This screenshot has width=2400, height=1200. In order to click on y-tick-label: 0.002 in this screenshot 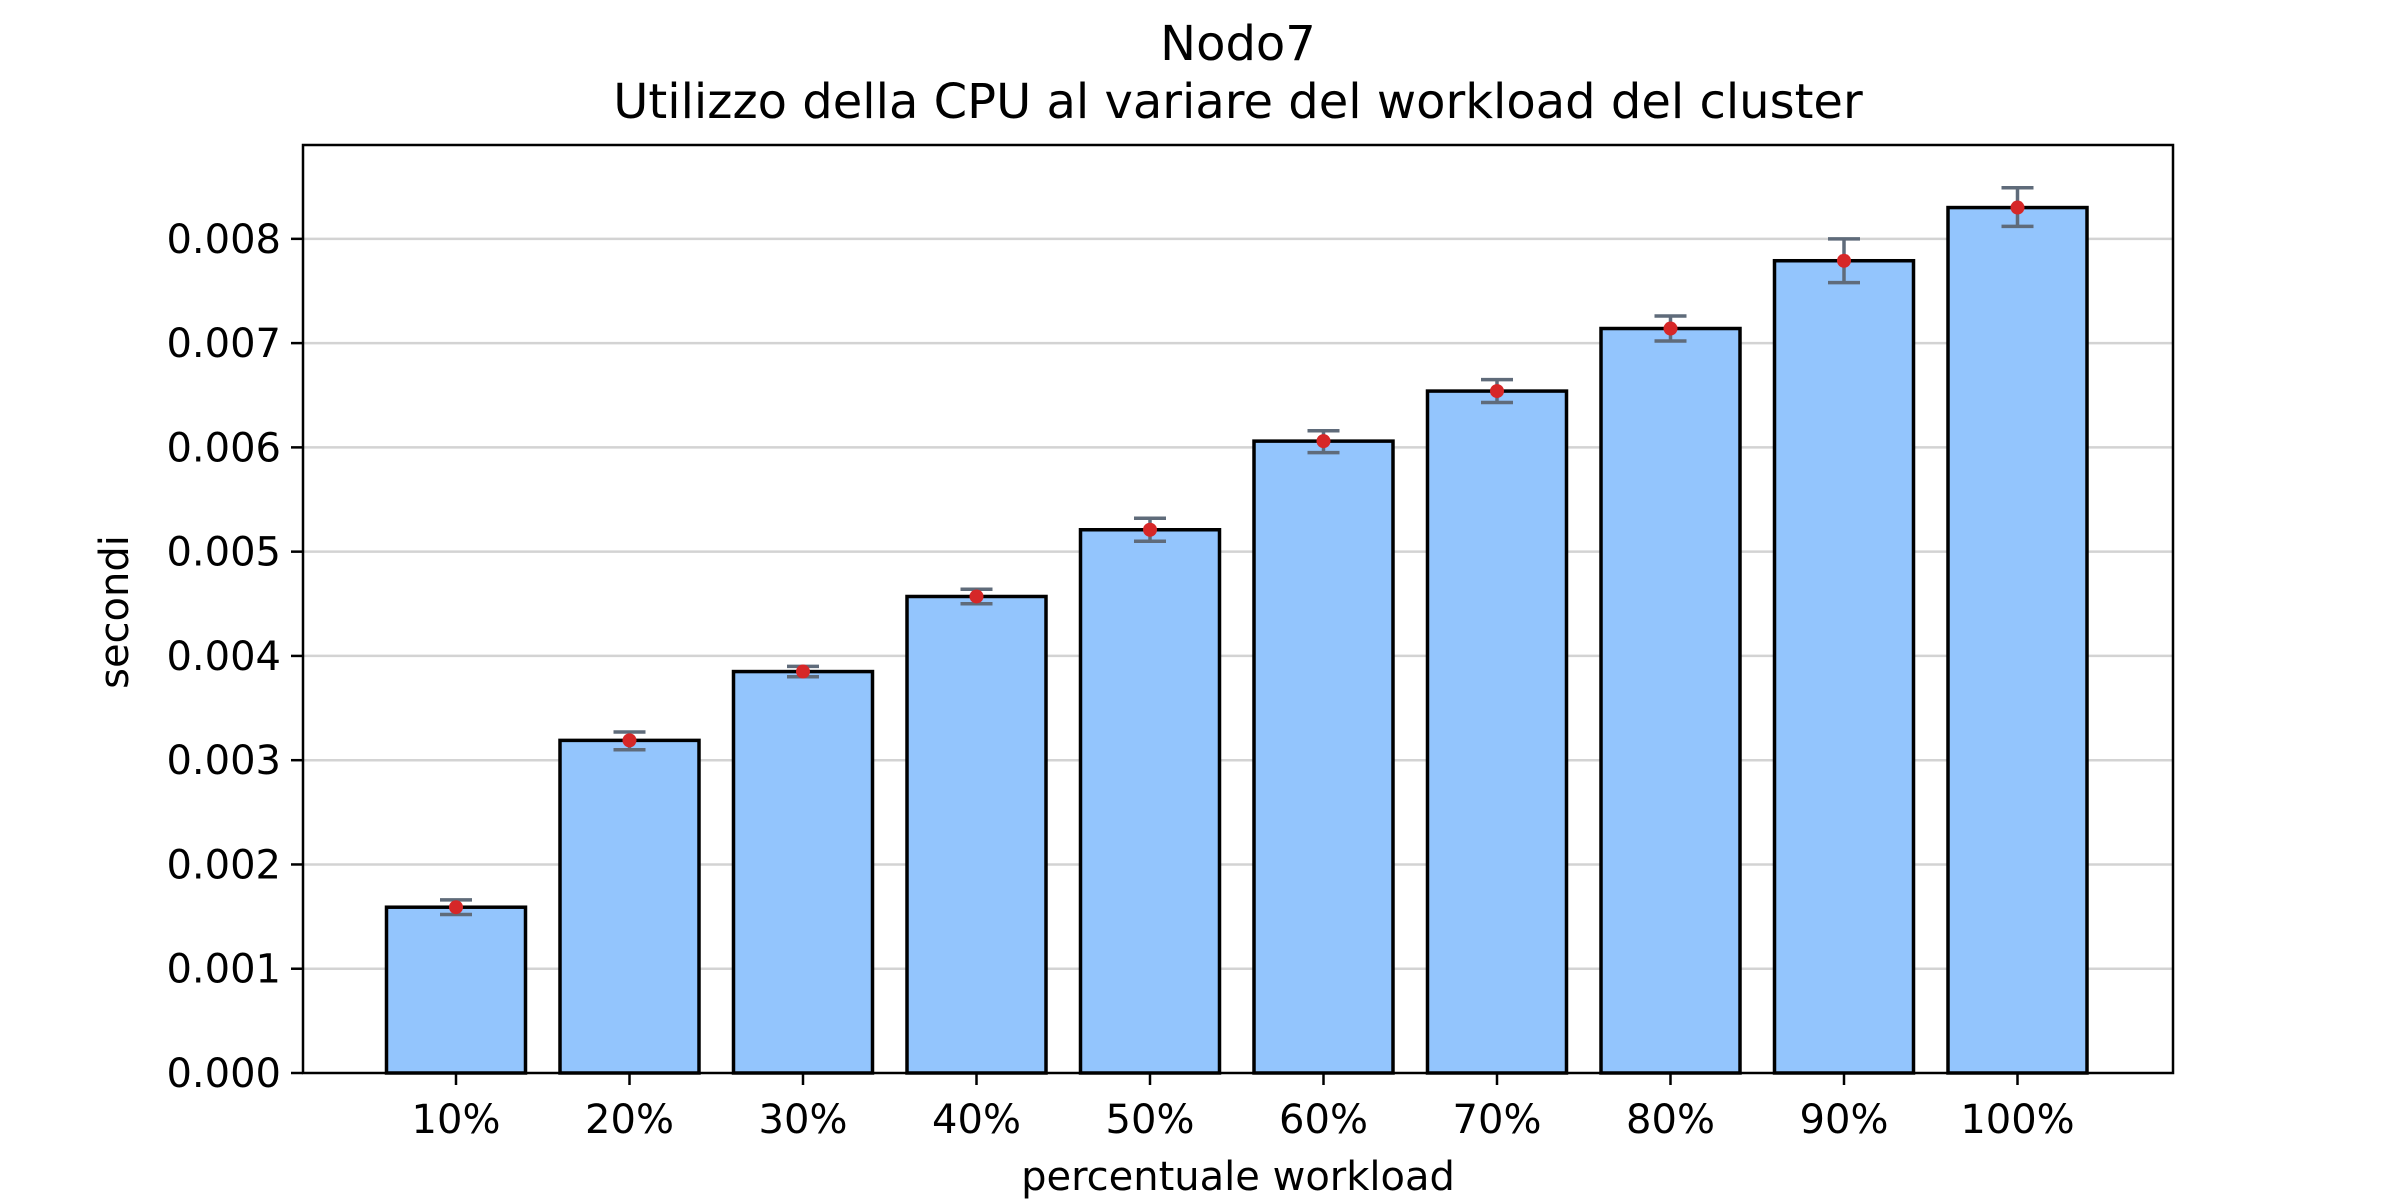, I will do `click(223, 865)`.